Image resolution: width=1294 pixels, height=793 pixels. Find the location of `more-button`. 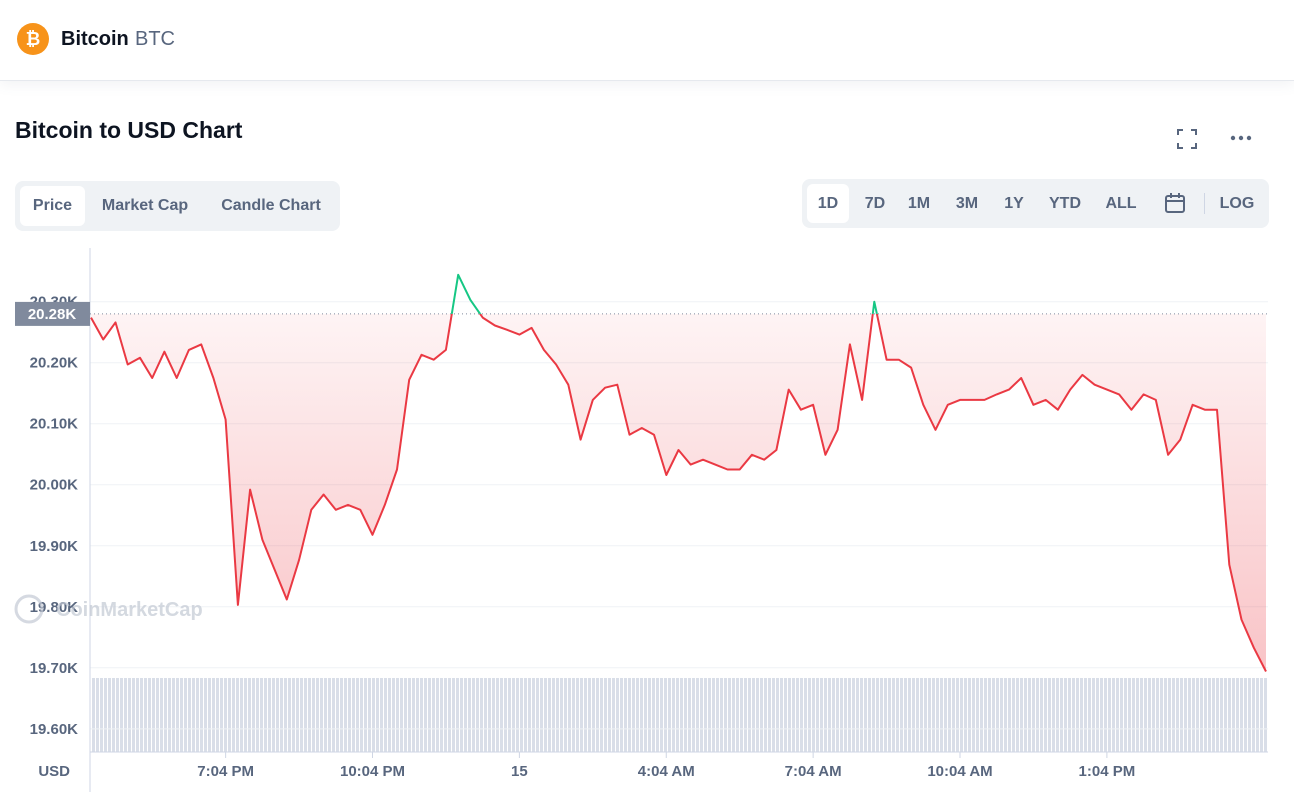

more-button is located at coordinates (1241, 138).